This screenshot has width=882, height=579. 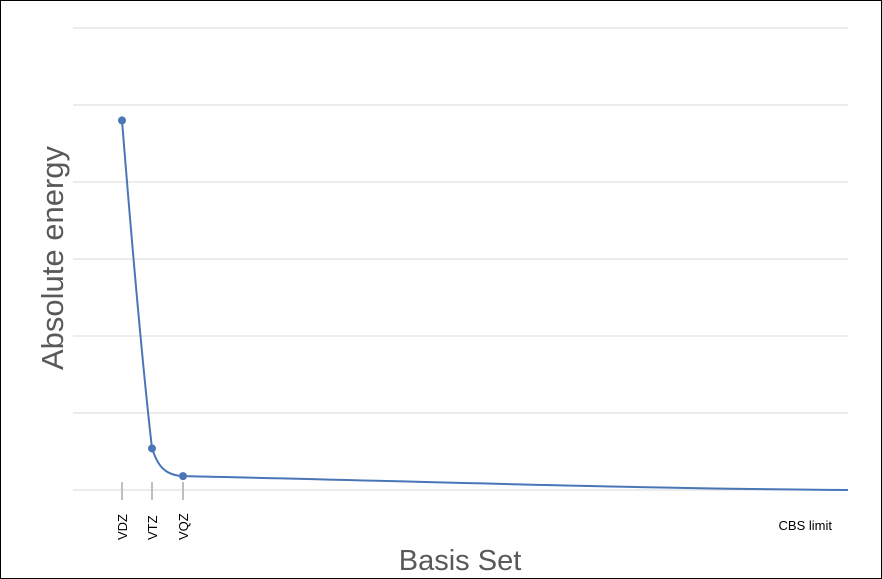 What do you see at coordinates (183, 476) in the screenshot?
I see `data-point-vqz` at bounding box center [183, 476].